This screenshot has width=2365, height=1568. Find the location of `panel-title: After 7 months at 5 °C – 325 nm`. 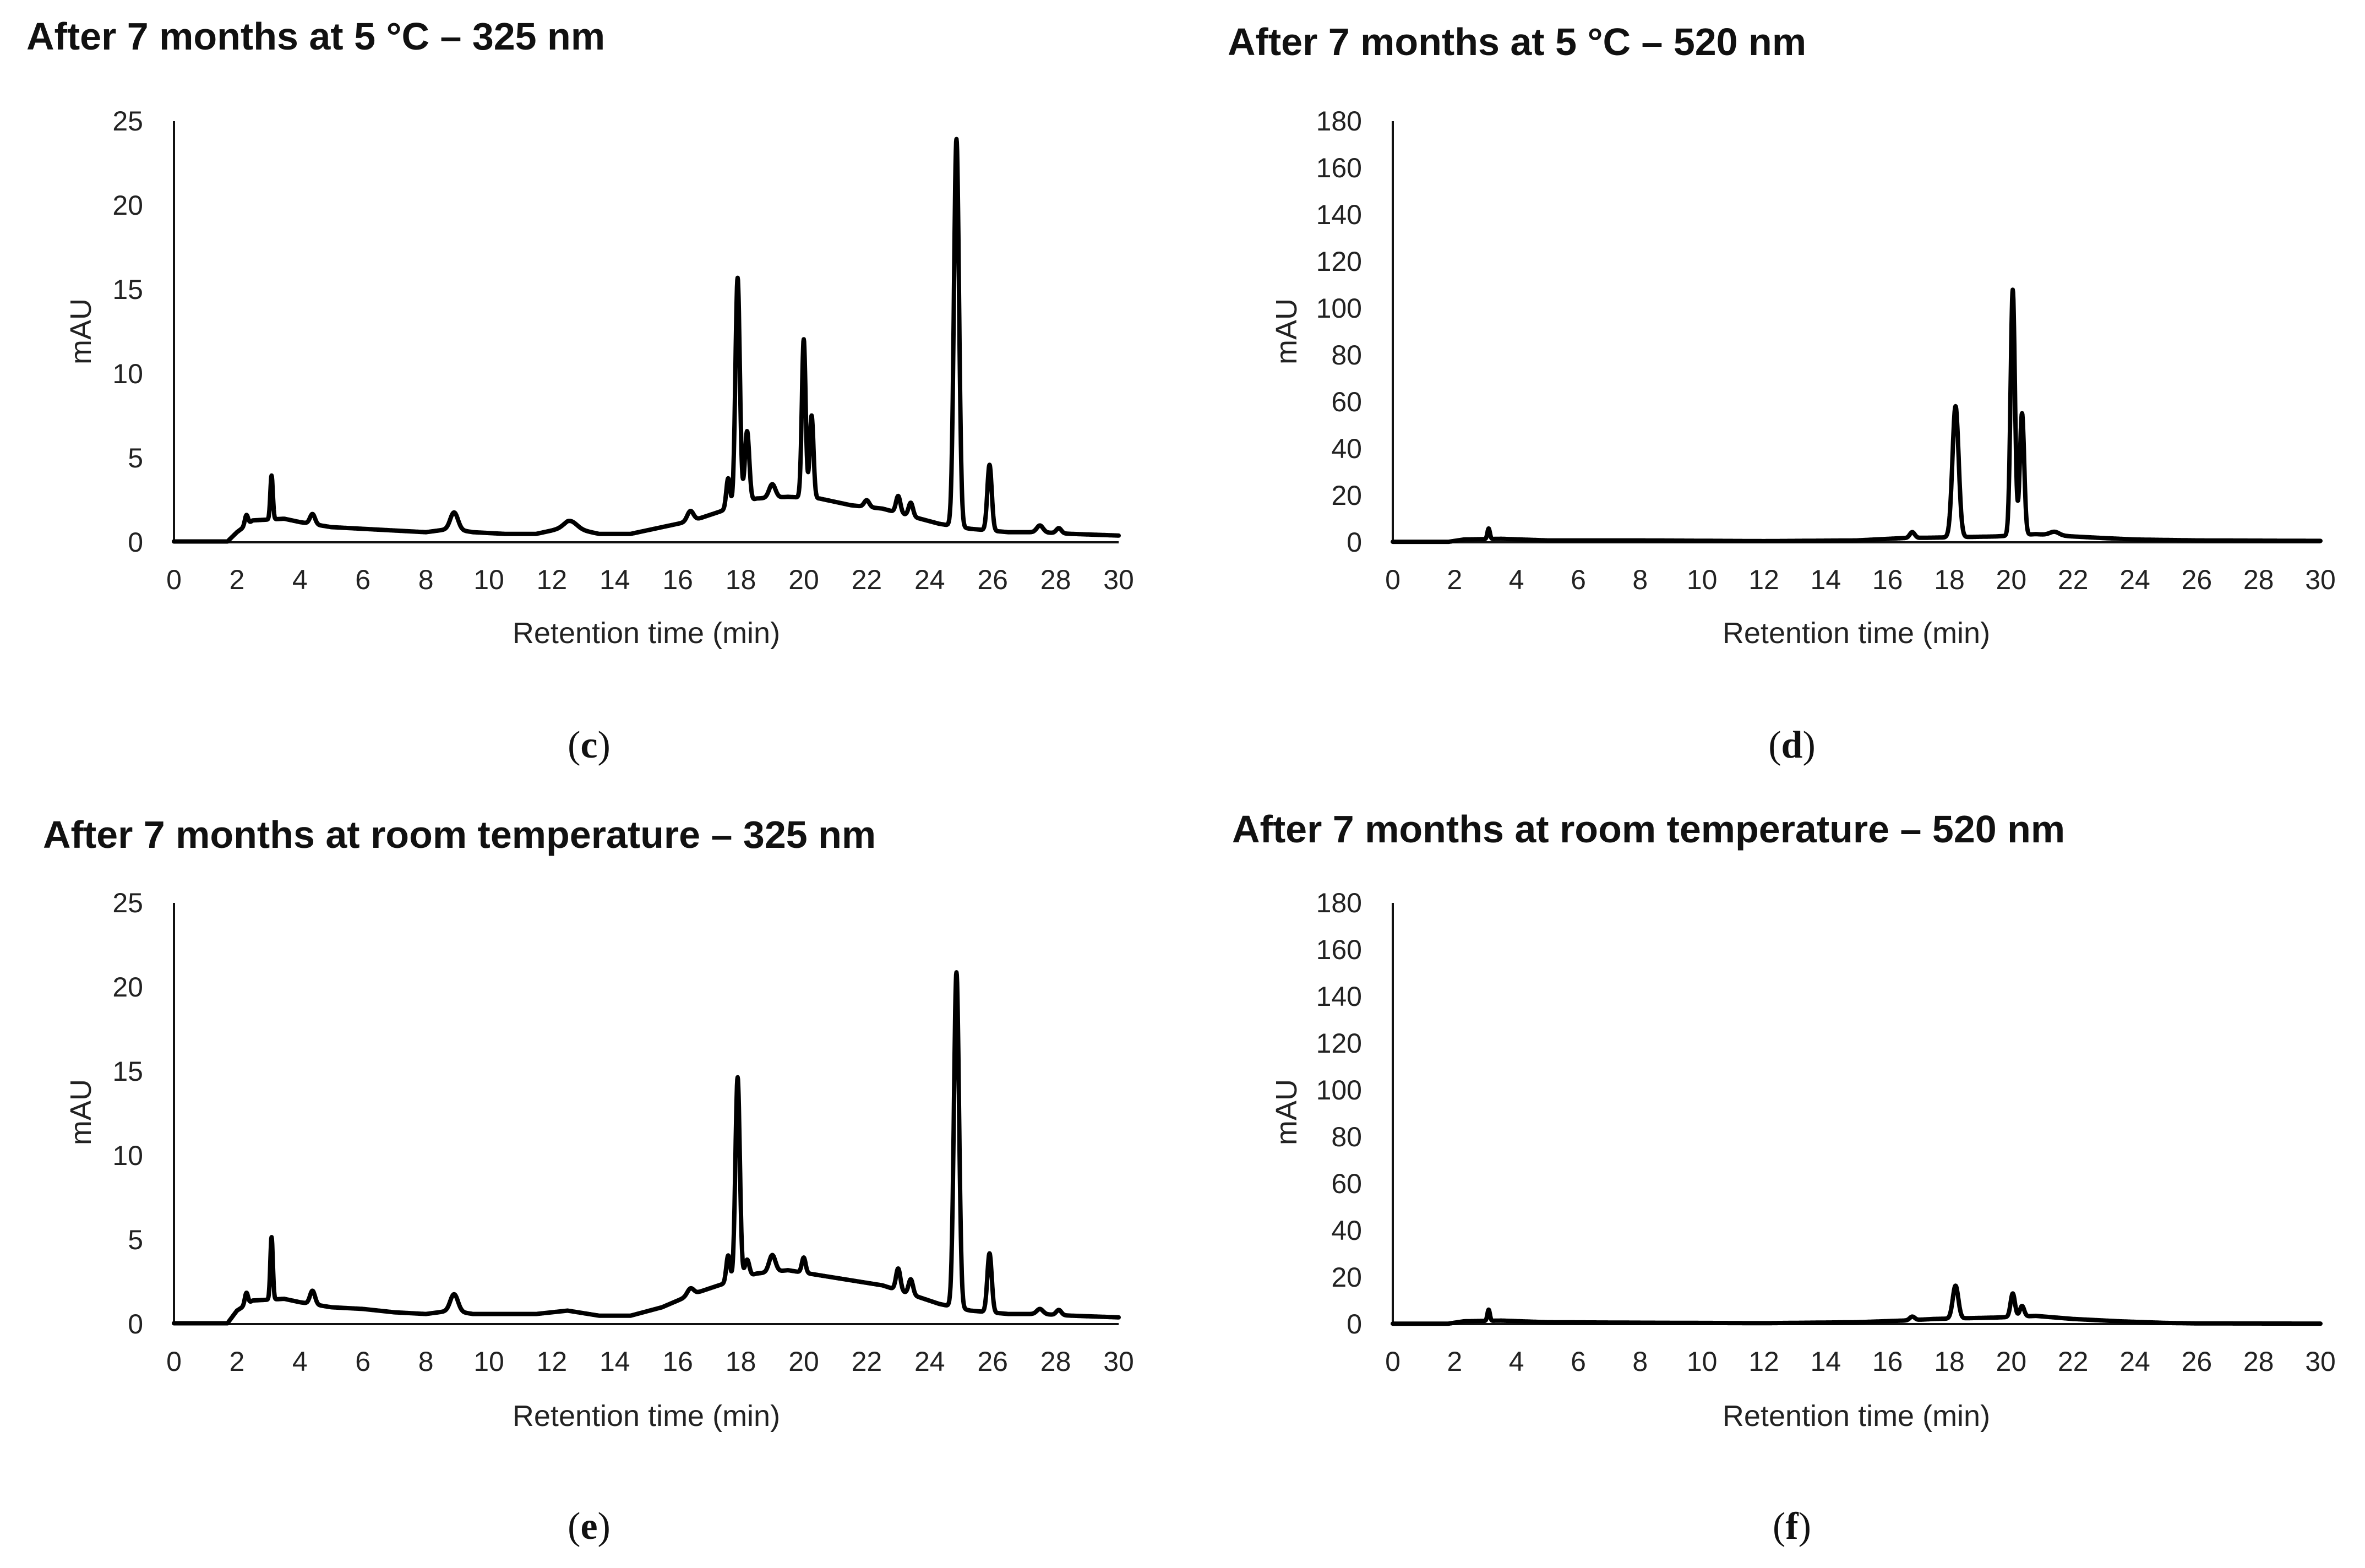

panel-title: After 7 months at 5 °C – 325 nm is located at coordinates (315, 36).